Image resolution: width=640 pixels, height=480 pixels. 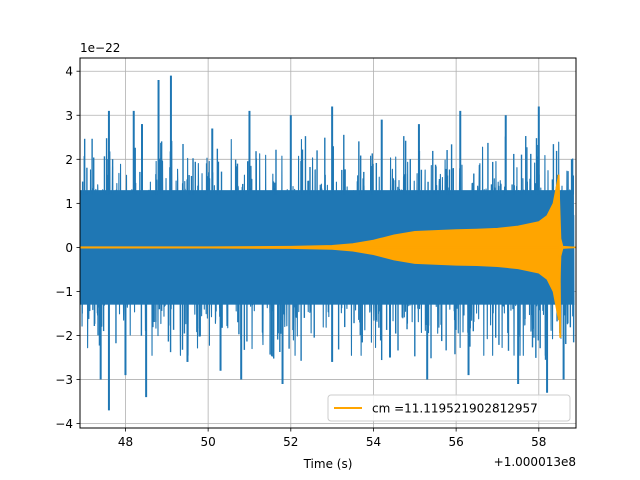 What do you see at coordinates (69, 204) in the screenshot?
I see `y-tick-label: 1` at bounding box center [69, 204].